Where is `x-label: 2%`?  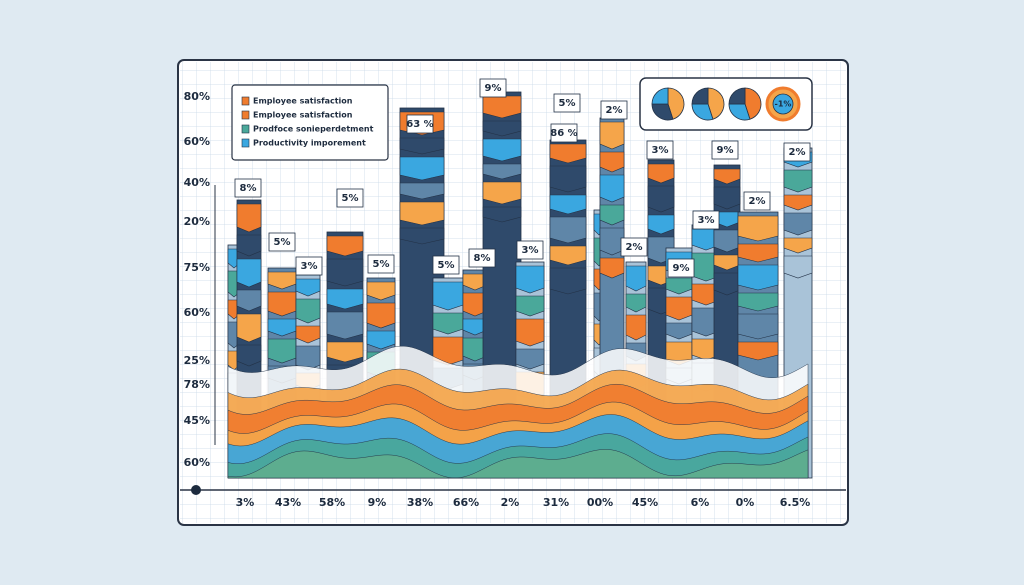
x-label: 2% is located at coordinates (510, 502).